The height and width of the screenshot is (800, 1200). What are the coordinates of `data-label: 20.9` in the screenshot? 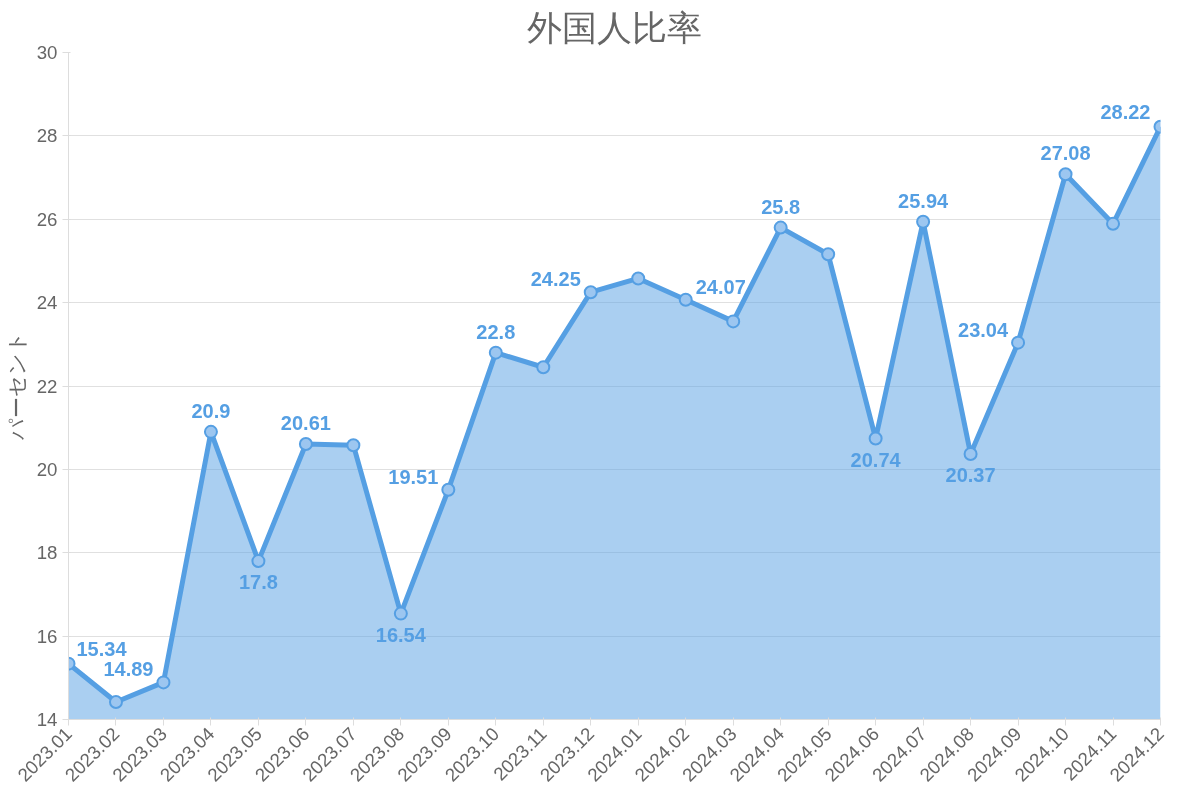 It's located at (211, 410).